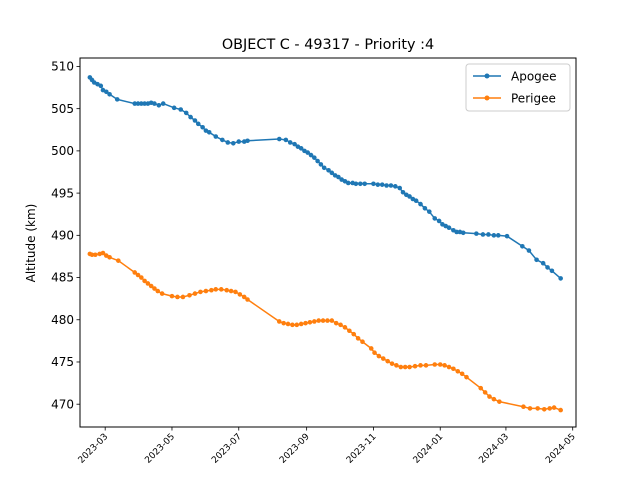 The width and height of the screenshot is (640, 480). Describe the element at coordinates (62, 193) in the screenshot. I see `y-tick-label: 495` at that location.